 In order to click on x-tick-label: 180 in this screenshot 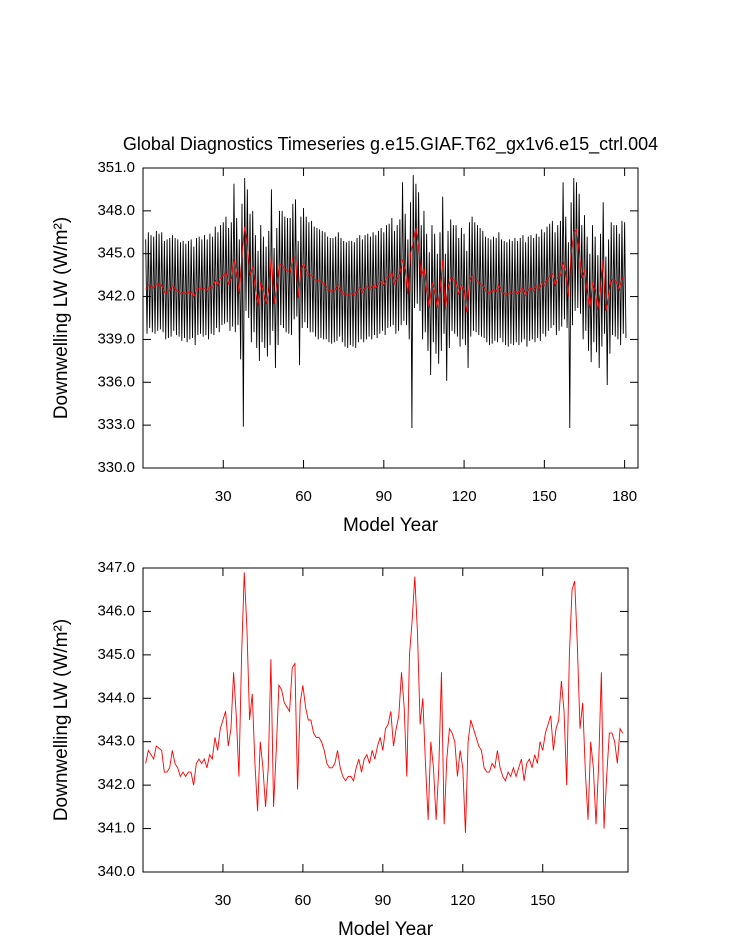, I will do `click(624, 496)`.